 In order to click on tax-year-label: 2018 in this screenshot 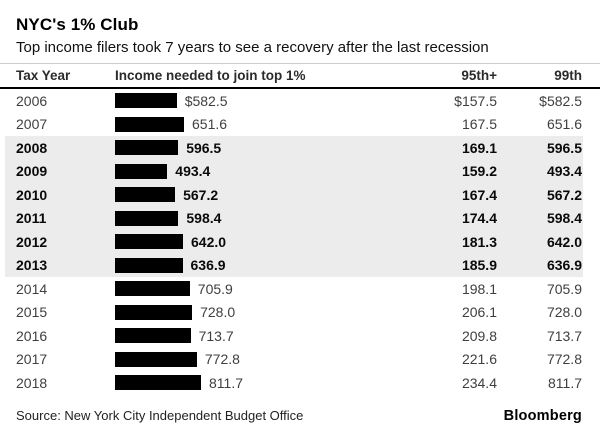, I will do `click(32, 382)`.